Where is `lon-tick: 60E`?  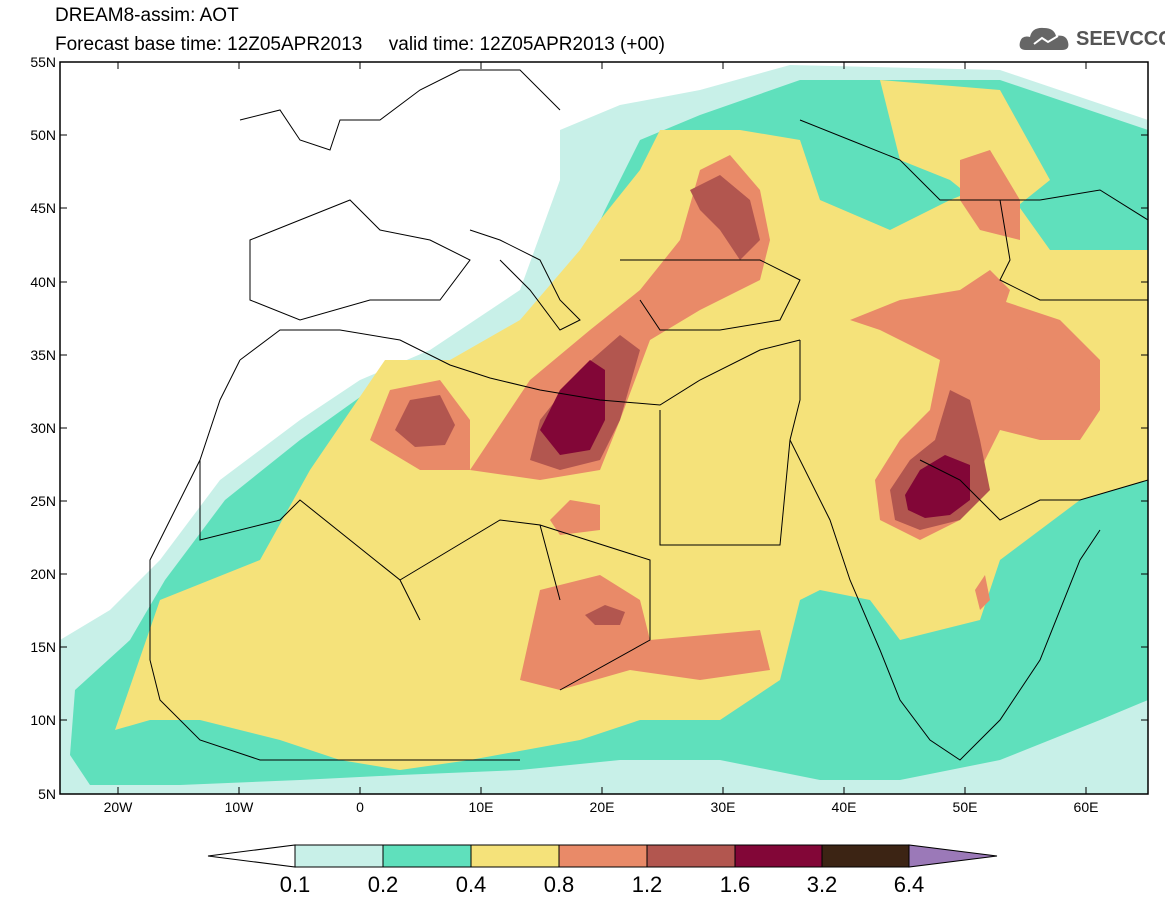 lon-tick: 60E is located at coordinates (1086, 438).